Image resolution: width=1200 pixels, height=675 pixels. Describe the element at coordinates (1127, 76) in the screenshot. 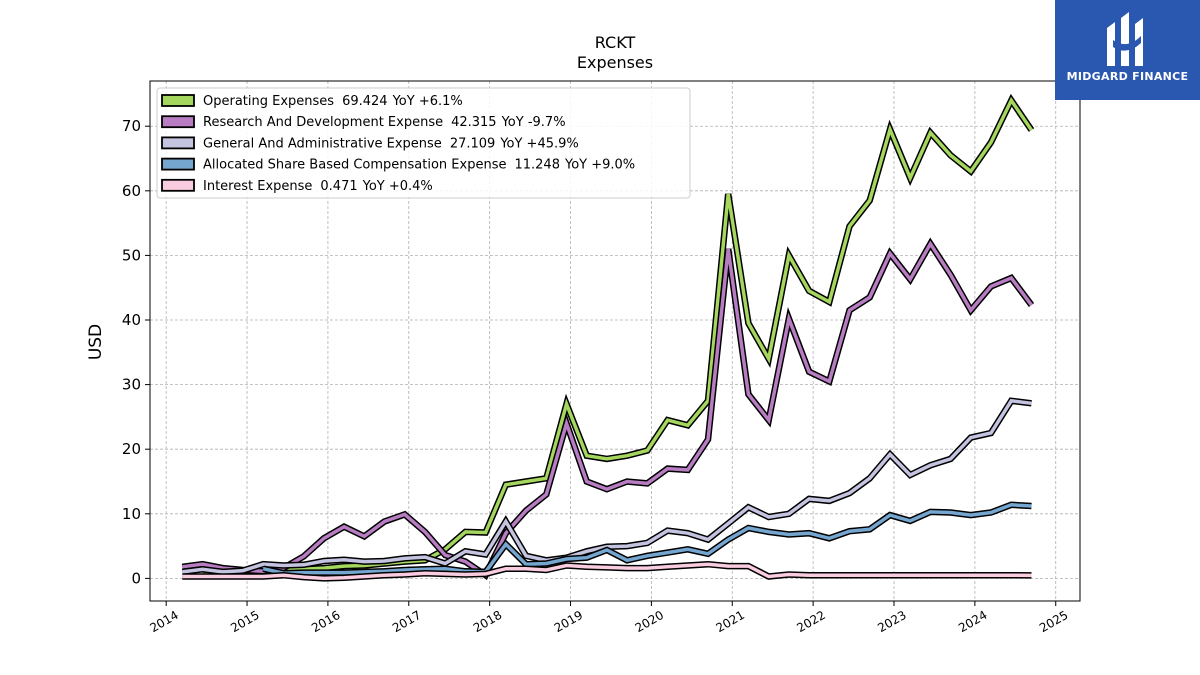

I see `logo-text: MIDGARD FINANCE` at that location.